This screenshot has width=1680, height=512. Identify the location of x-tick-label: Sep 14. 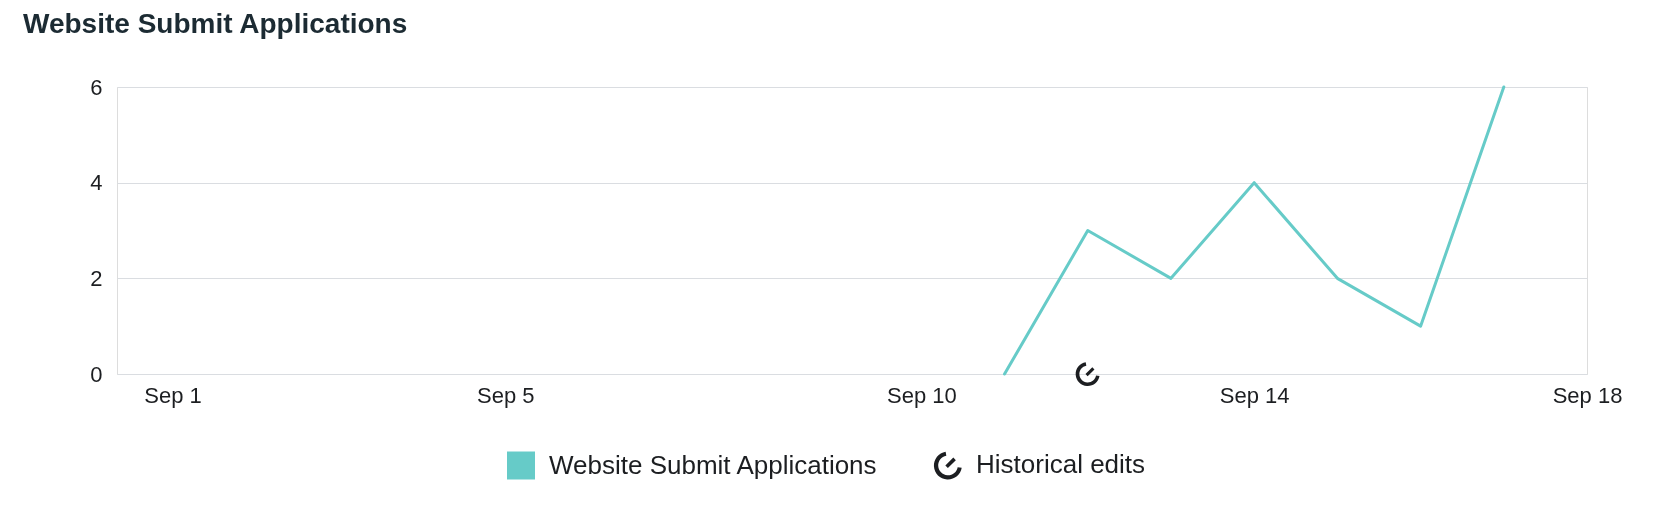
(1254, 395).